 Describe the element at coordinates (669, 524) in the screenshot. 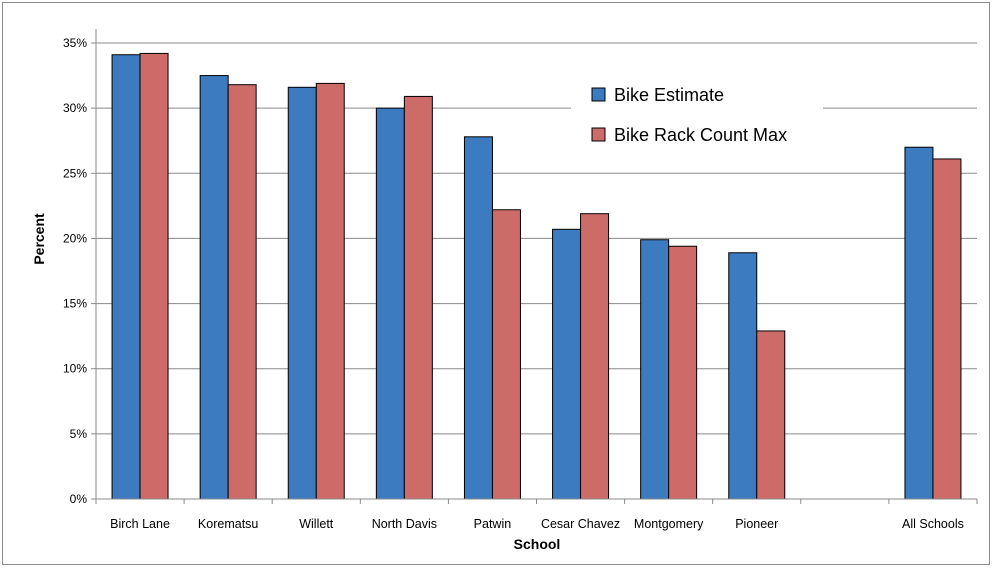

I see `x-category-label: Montgomery` at that location.